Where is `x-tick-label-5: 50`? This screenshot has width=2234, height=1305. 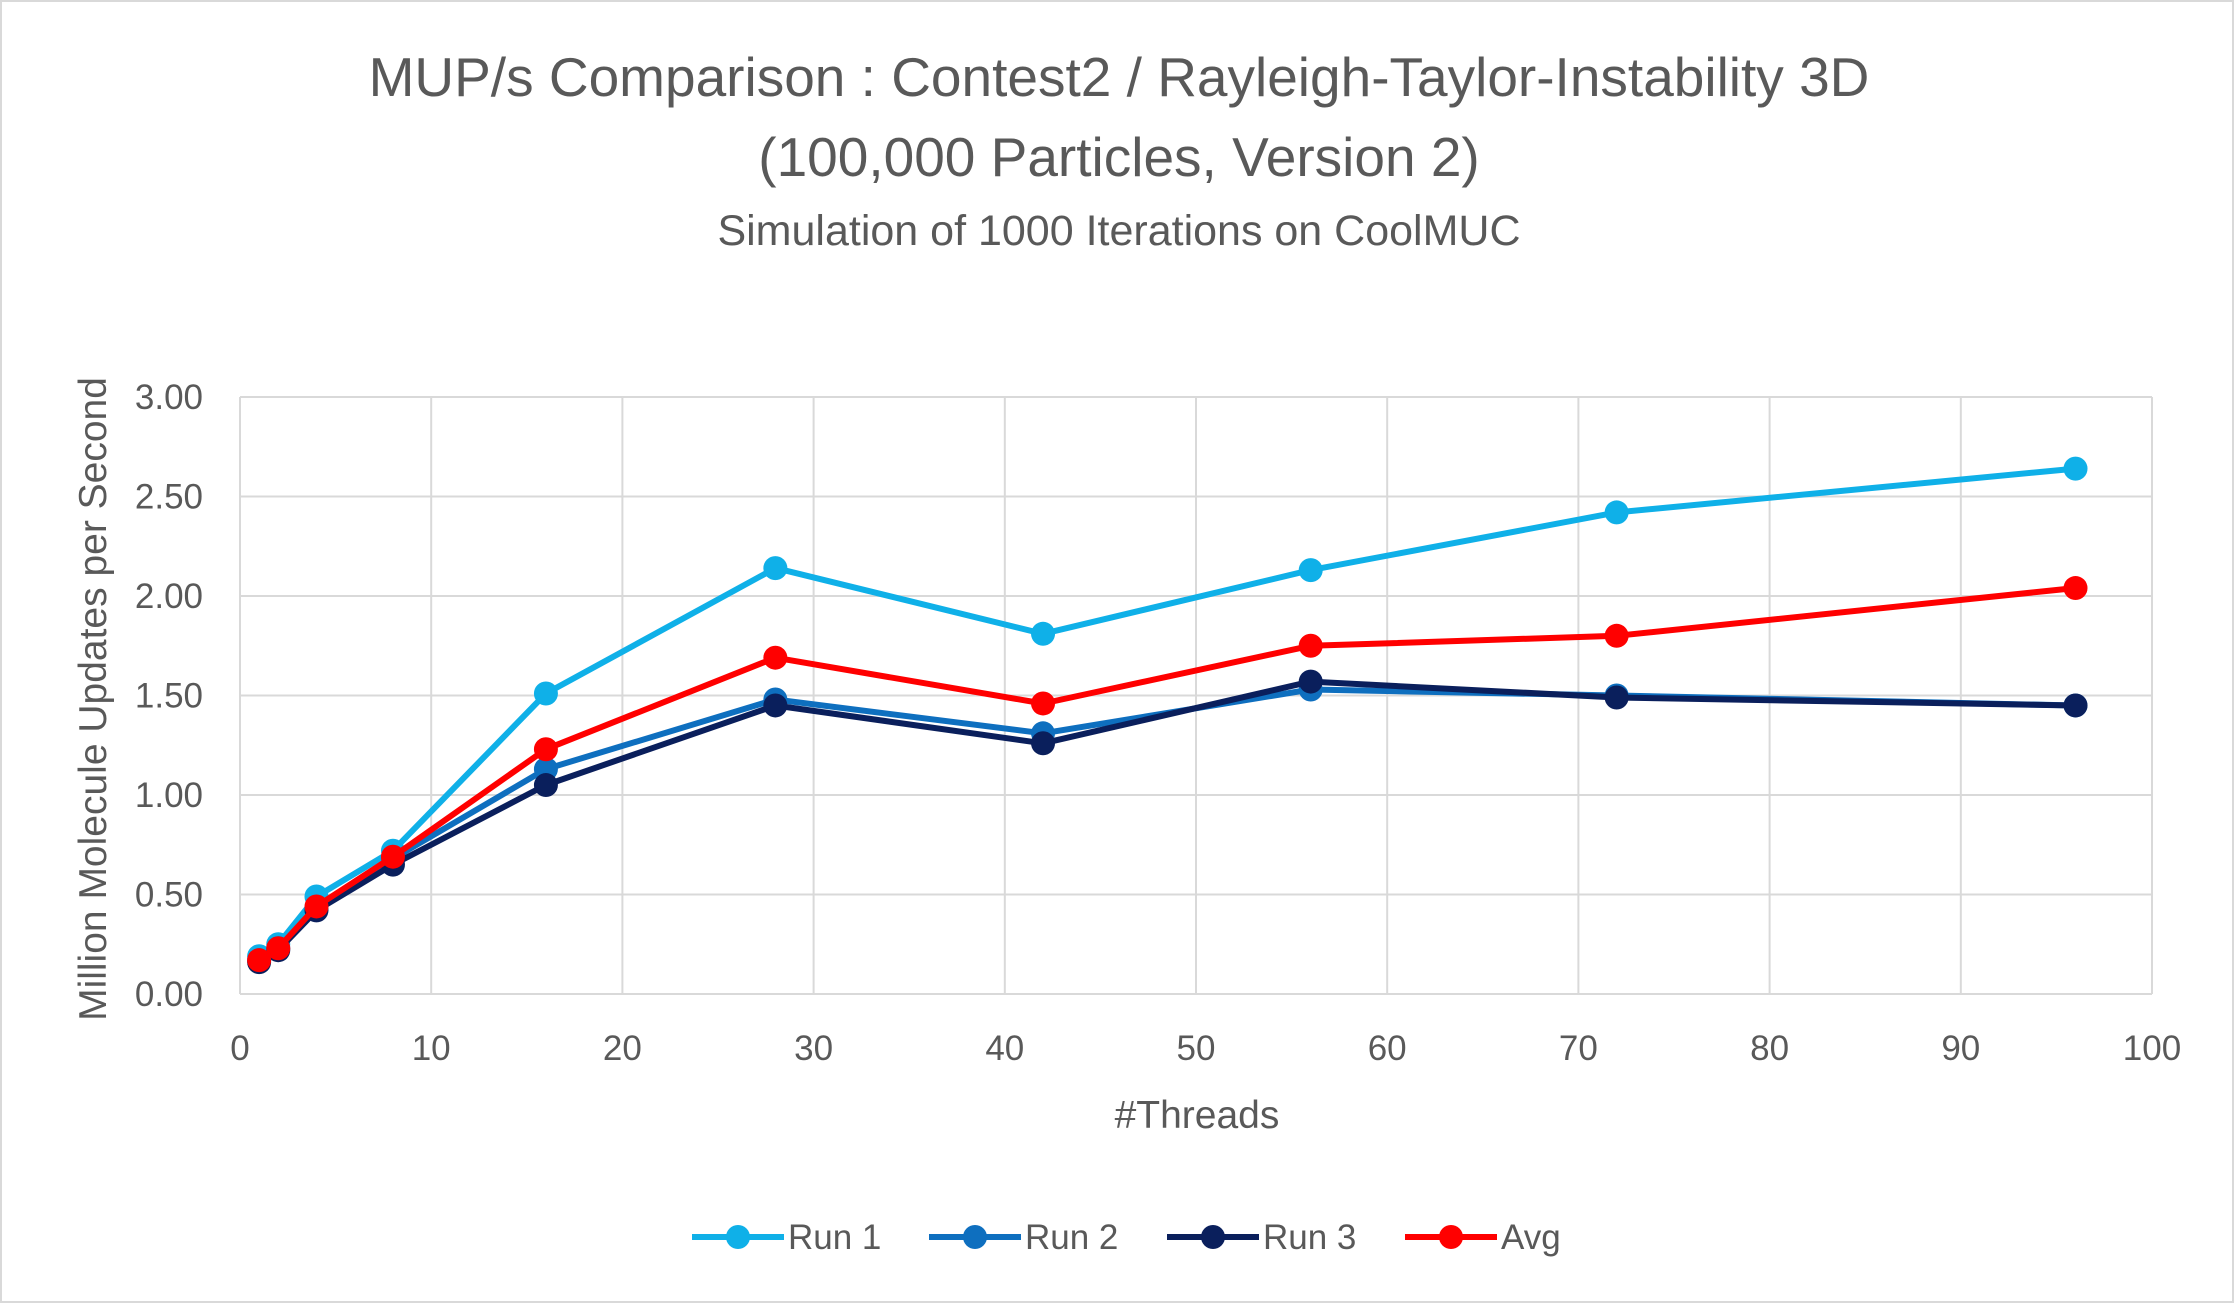
x-tick-label-5: 50 is located at coordinates (1196, 1048).